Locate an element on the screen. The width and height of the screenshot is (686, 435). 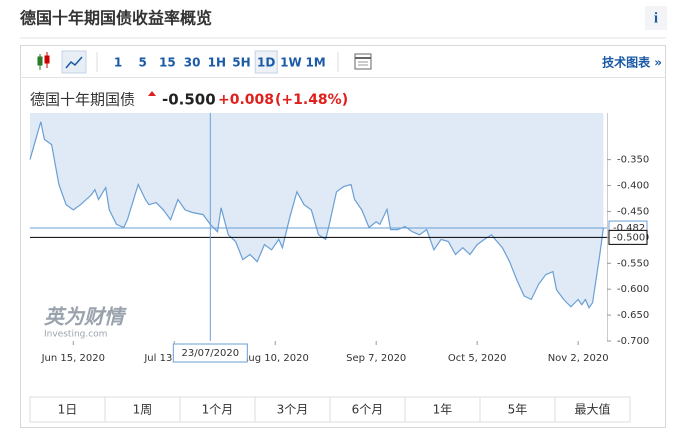
line-icon-button is located at coordinates (74, 62).